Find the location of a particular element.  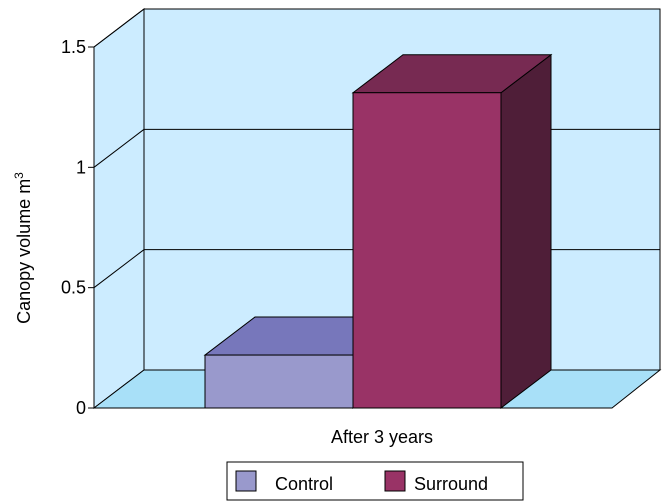

bar-side-surround is located at coordinates (526, 231).